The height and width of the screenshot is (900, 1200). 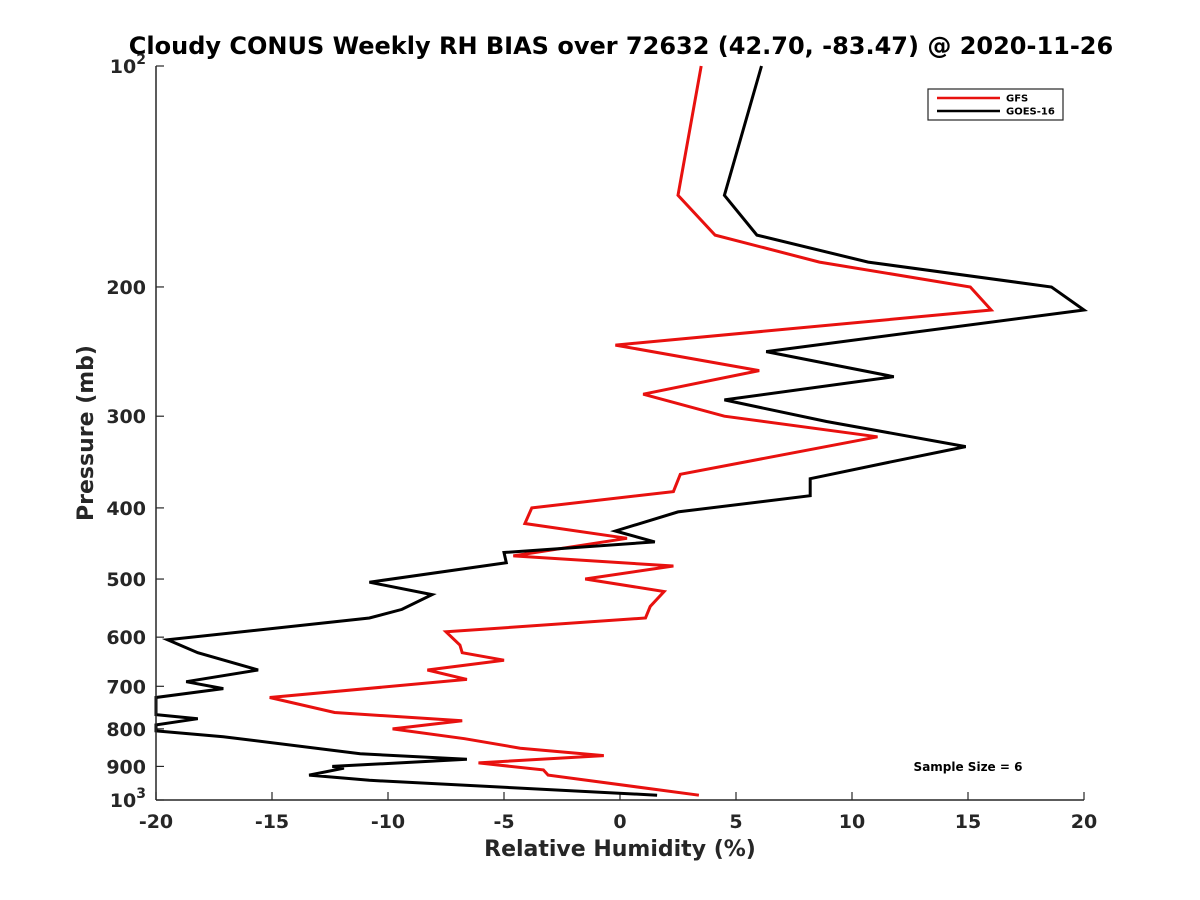 What do you see at coordinates (968, 767) in the screenshot?
I see `sample-size-annotation: Sample Size = 6` at bounding box center [968, 767].